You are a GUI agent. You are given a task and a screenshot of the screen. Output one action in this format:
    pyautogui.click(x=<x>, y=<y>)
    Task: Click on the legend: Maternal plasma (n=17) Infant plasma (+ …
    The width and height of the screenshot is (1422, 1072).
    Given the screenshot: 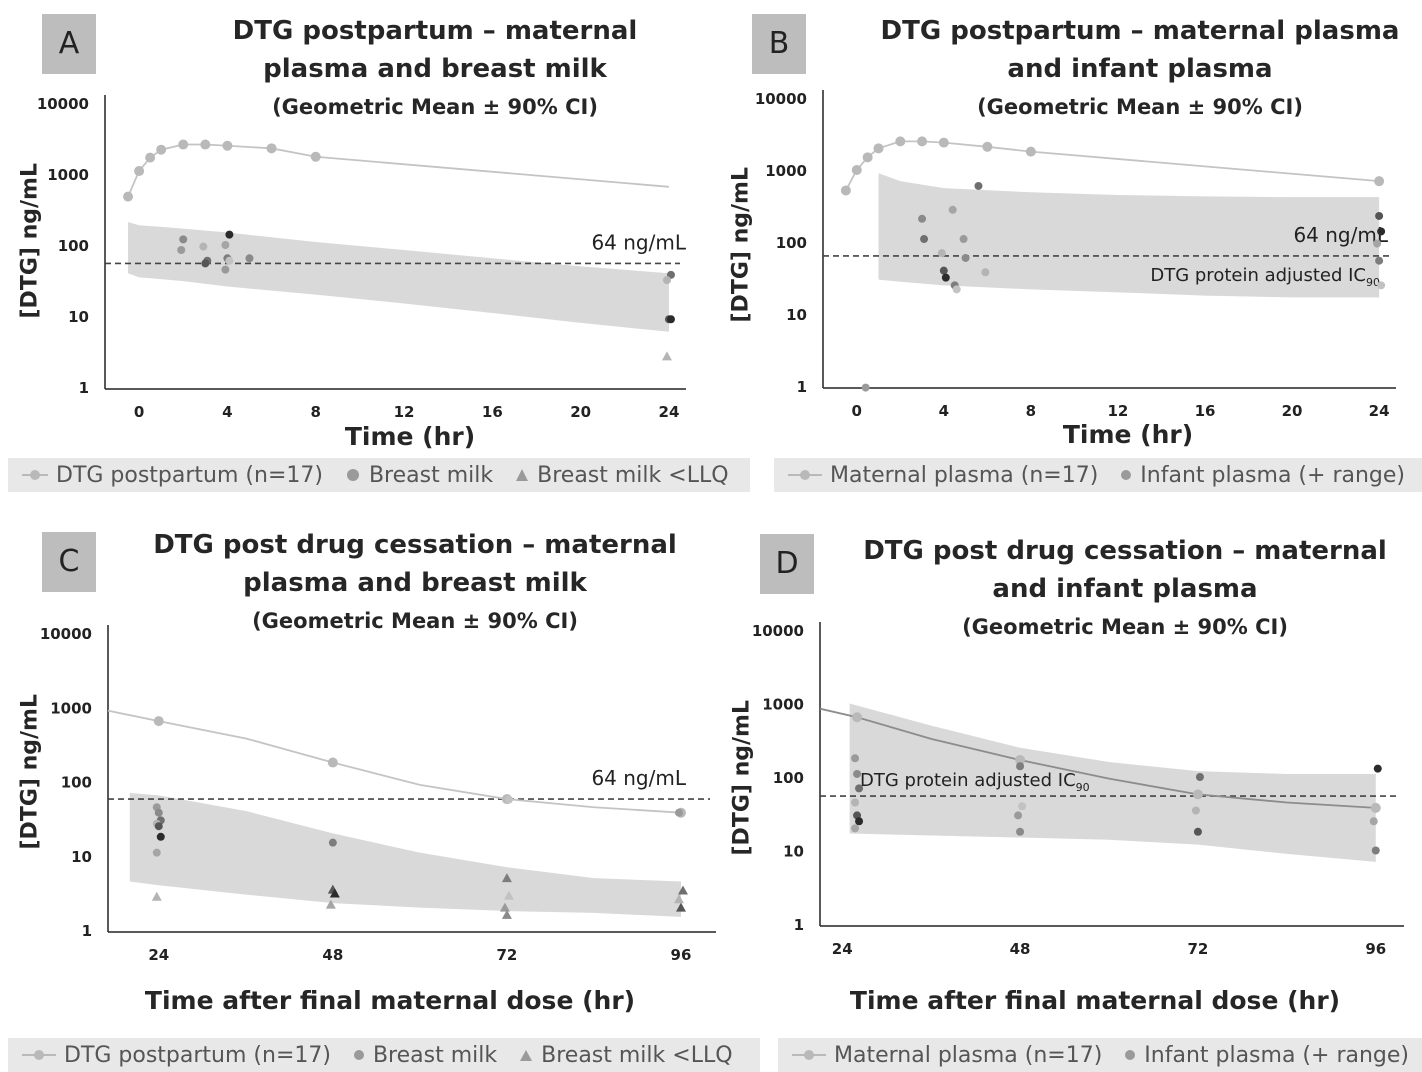 What is the action you would take?
    pyautogui.click(x=1100, y=1055)
    